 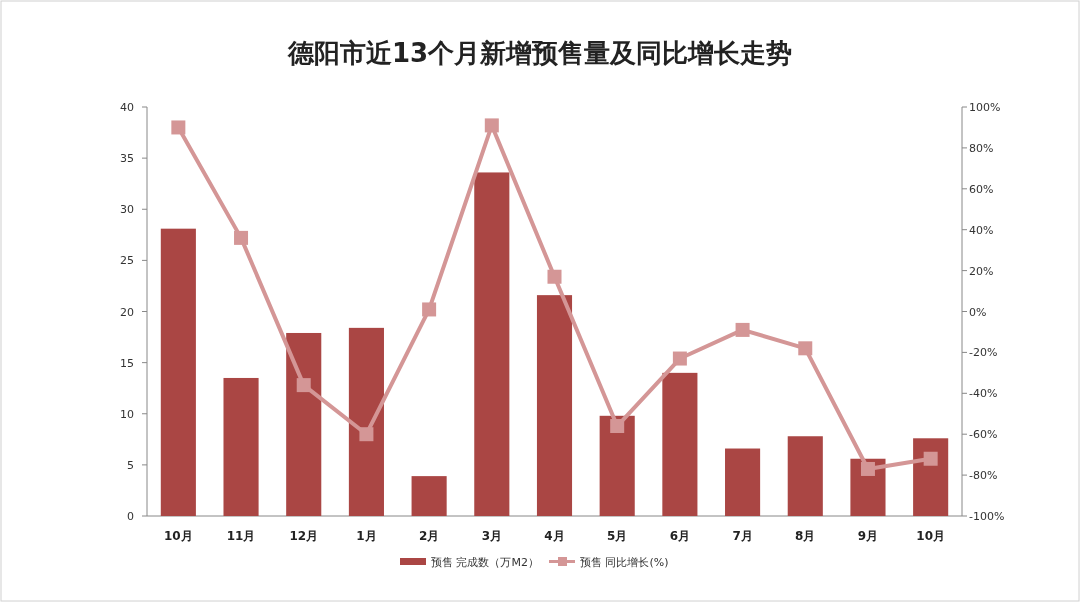 I want to click on y2-tick-label: 80%, so click(x=981, y=148).